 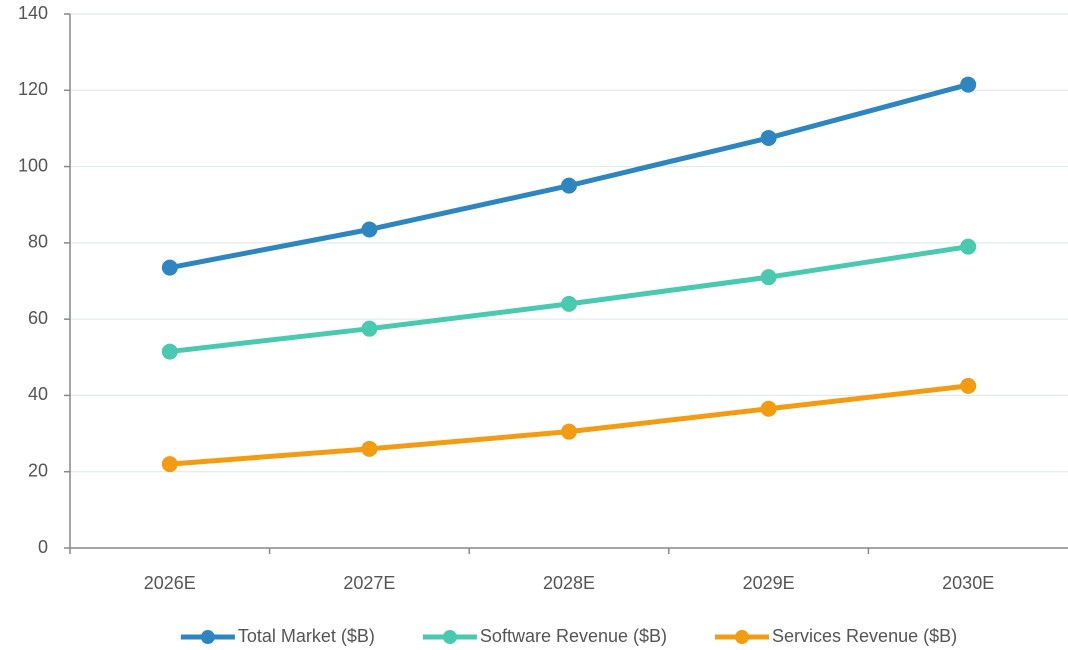 What do you see at coordinates (573, 636) in the screenshot?
I see `legend-label: Software Revenue ($B)` at bounding box center [573, 636].